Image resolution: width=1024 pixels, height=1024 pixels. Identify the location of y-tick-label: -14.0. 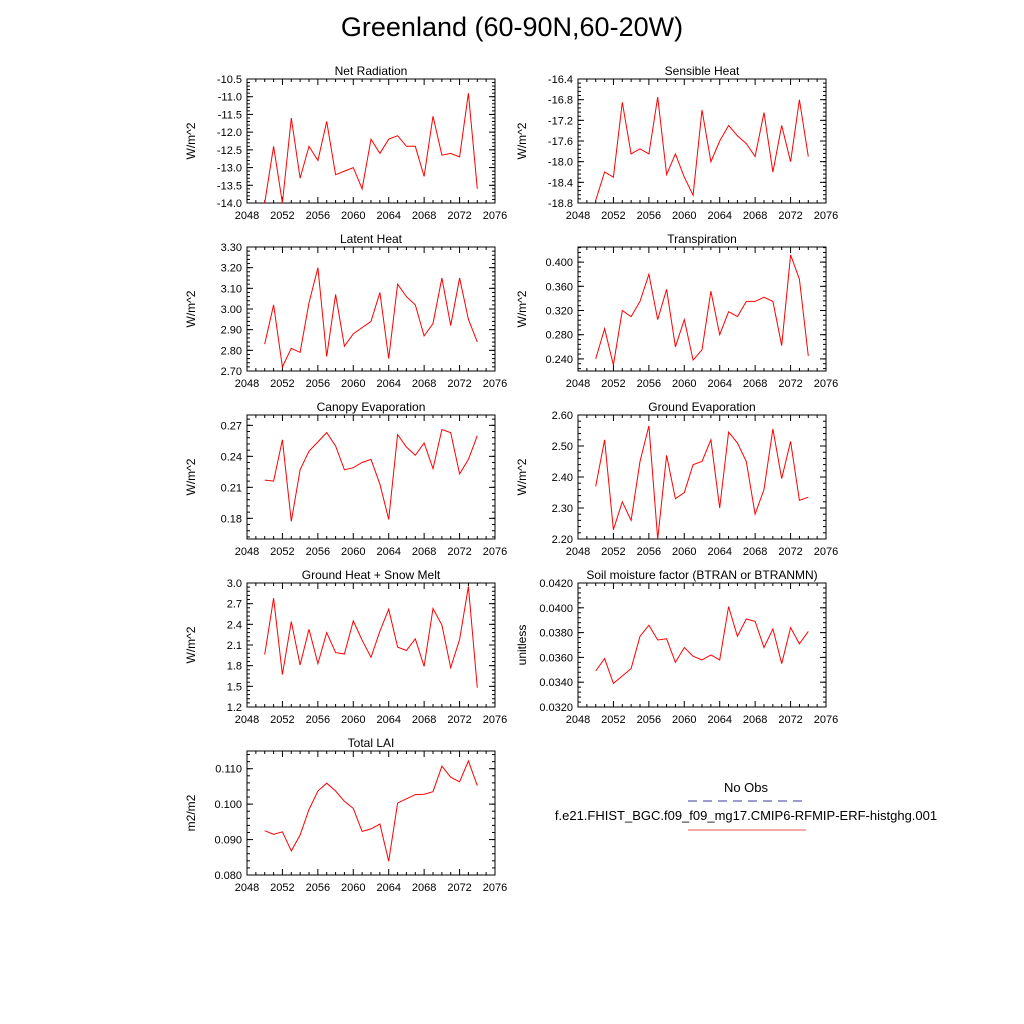
(229, 204).